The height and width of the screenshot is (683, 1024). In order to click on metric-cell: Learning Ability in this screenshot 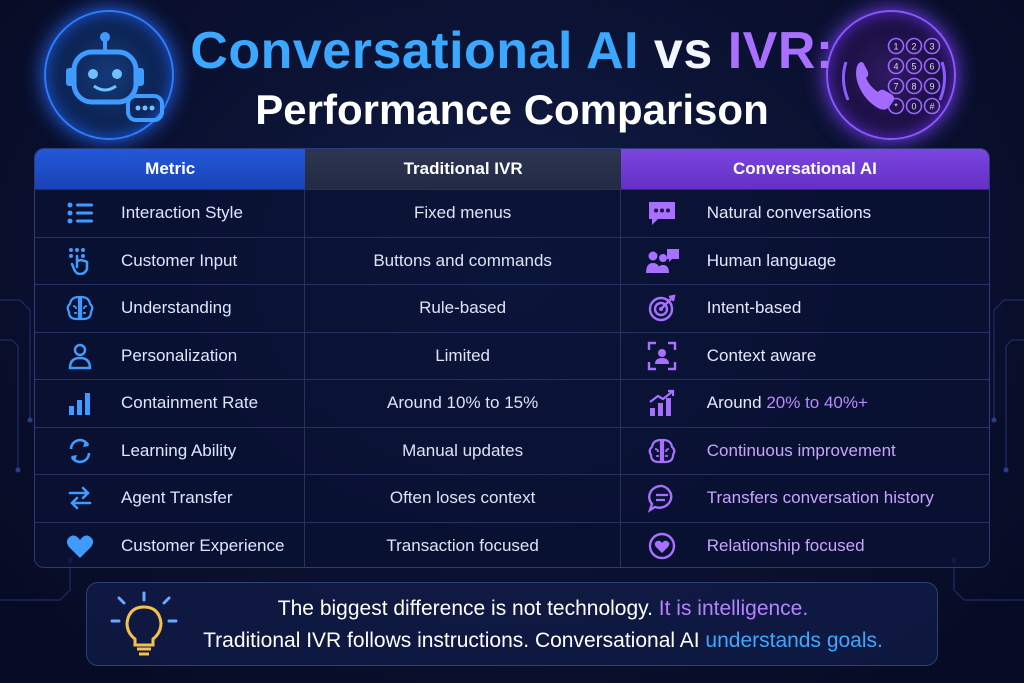, I will do `click(170, 450)`.